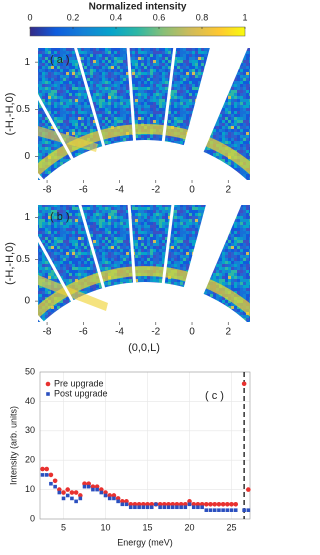 Image resolution: width=320 pixels, height=555 pixels. What do you see at coordinates (137, 31) in the screenshot?
I see `colorbar` at bounding box center [137, 31].